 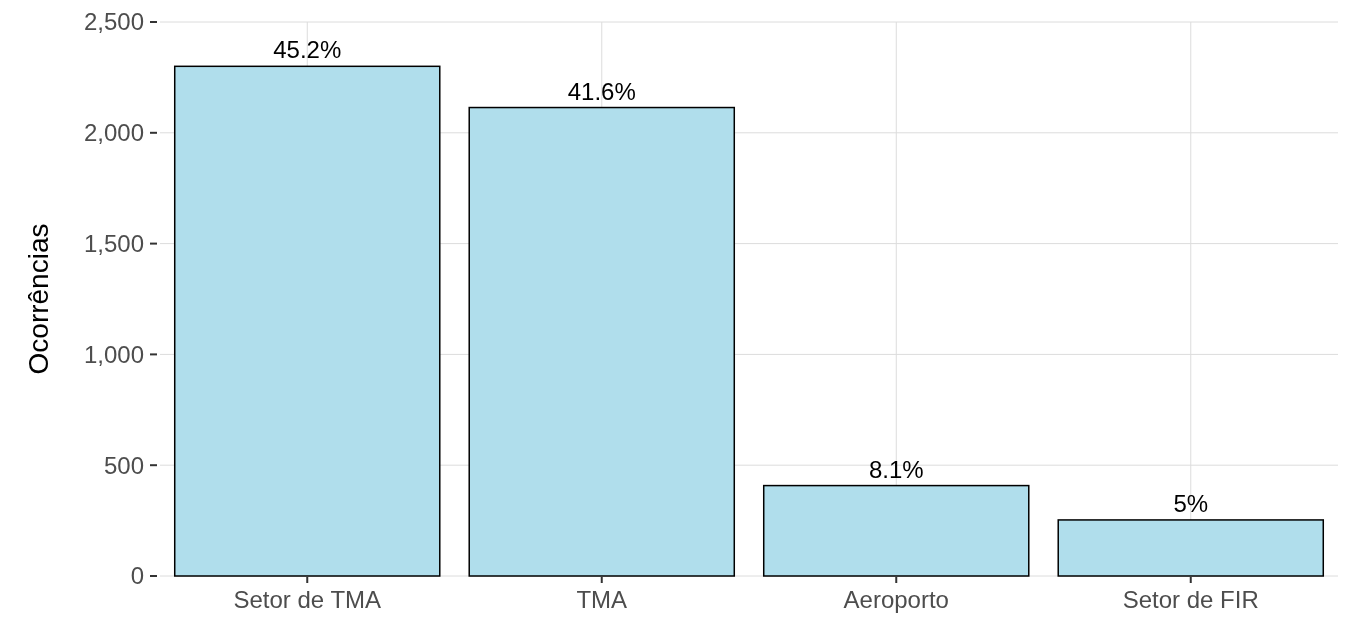 I want to click on annotation: 5%, so click(x=1191, y=503).